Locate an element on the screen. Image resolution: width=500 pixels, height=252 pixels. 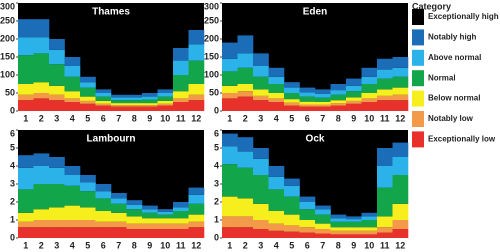
x-tick-label: 7 is located at coordinates (118, 245).